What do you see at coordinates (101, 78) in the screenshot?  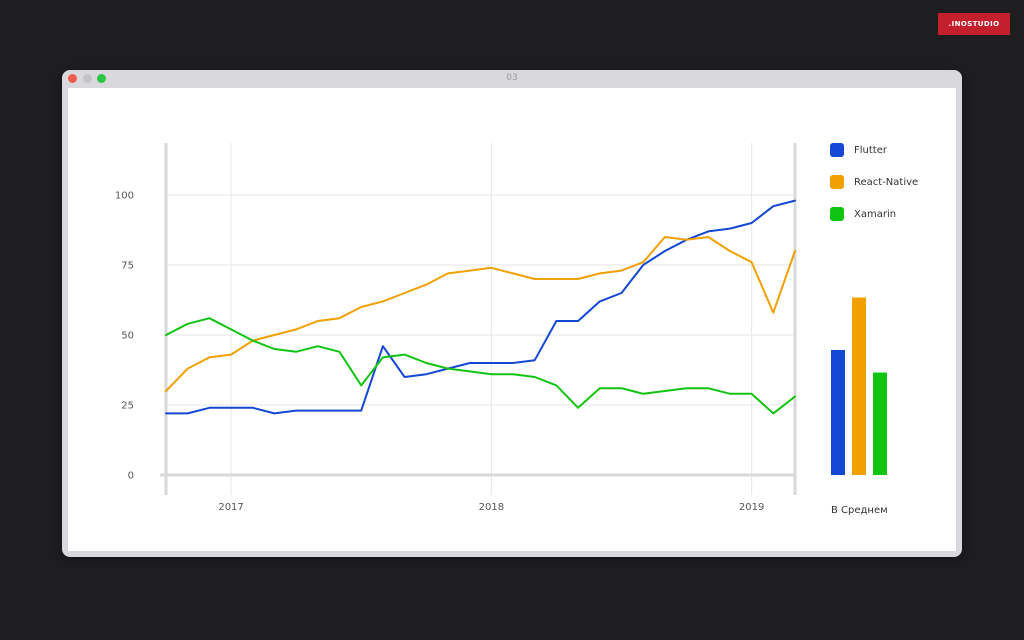 I see `maximize-window-button` at bounding box center [101, 78].